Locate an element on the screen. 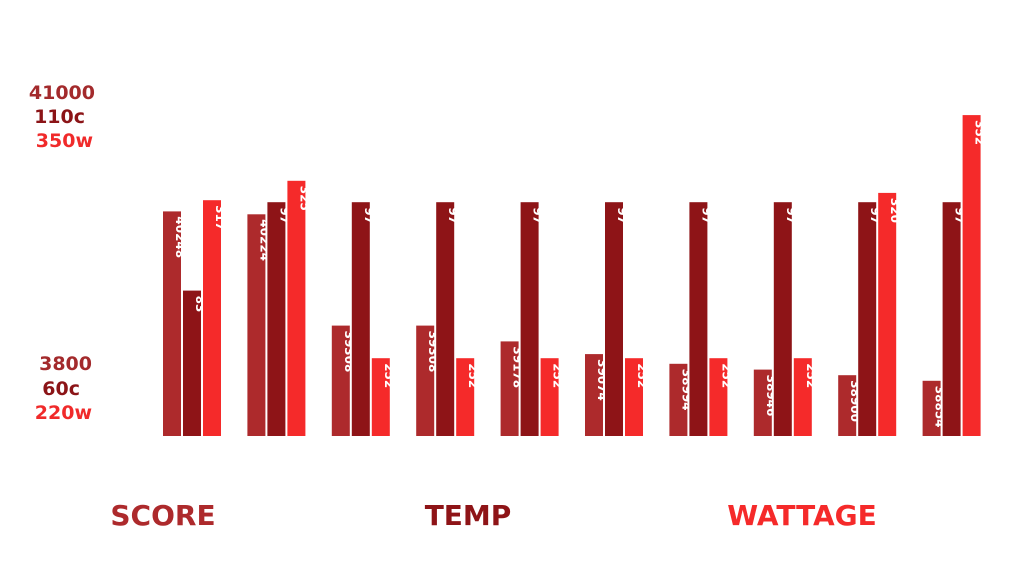 The image size is (1024, 576). temp-axis-min-label: 60c is located at coordinates (61, 389).